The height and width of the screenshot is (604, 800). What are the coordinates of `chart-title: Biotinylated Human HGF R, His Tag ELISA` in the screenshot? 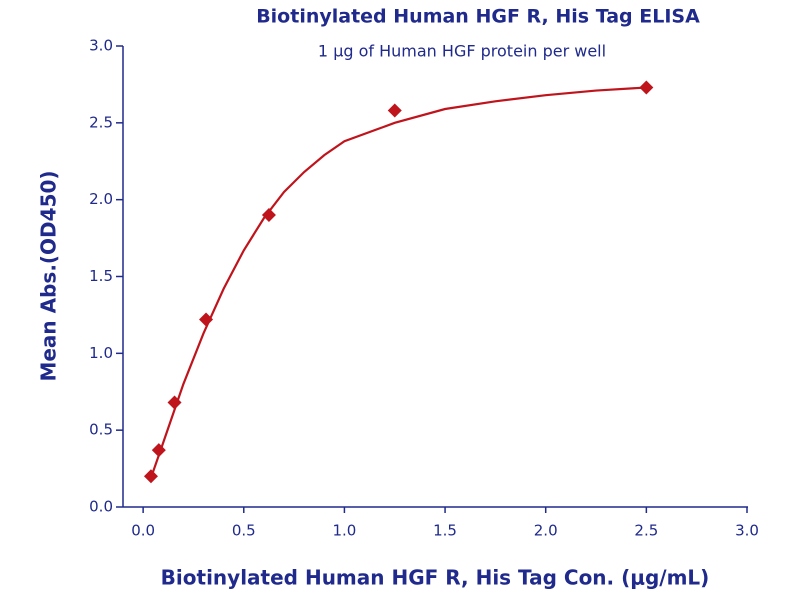 It's located at (478, 17).